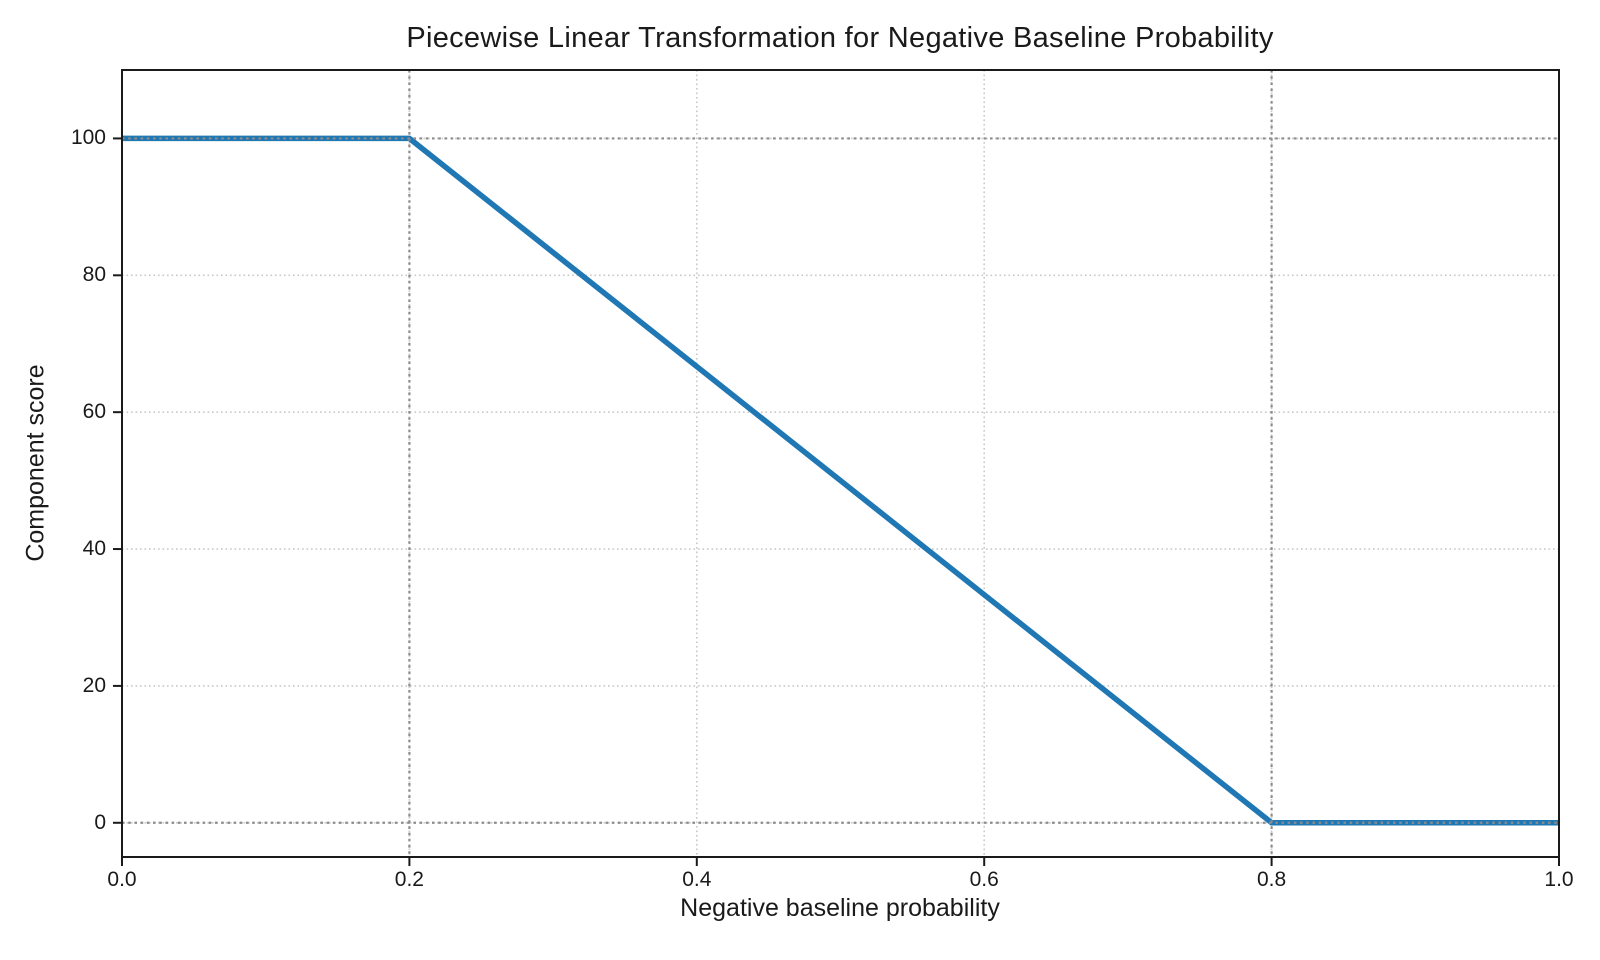  Describe the element at coordinates (88, 138) in the screenshot. I see `y-tick-label-100: 100` at that location.